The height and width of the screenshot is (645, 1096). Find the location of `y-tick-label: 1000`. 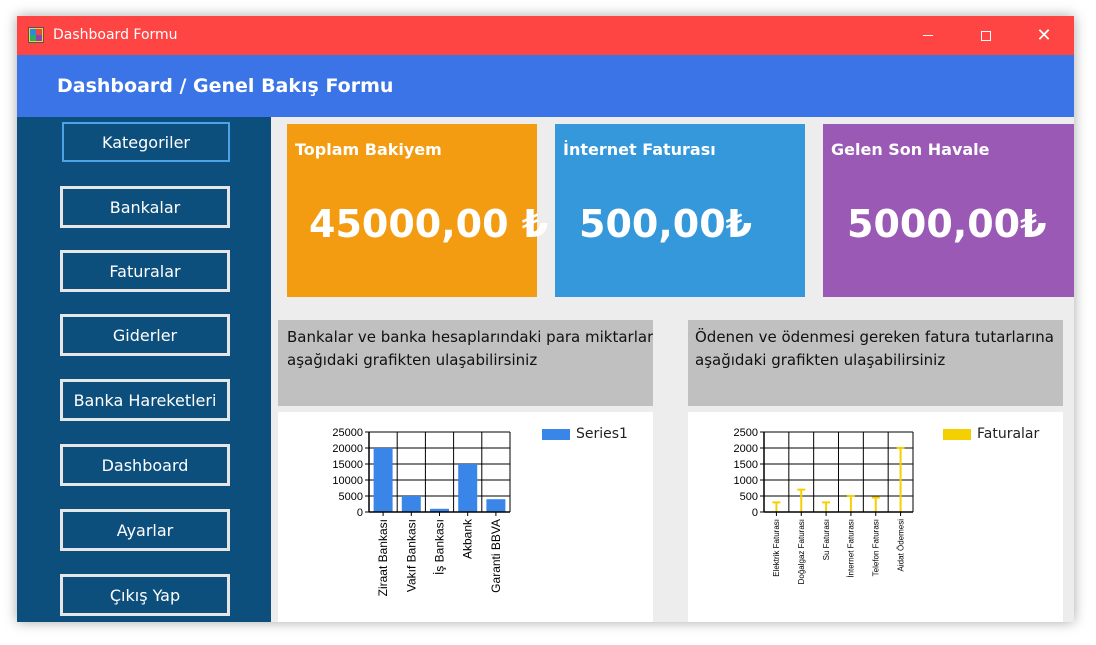

y-tick-label: 1000 is located at coordinates (746, 481).